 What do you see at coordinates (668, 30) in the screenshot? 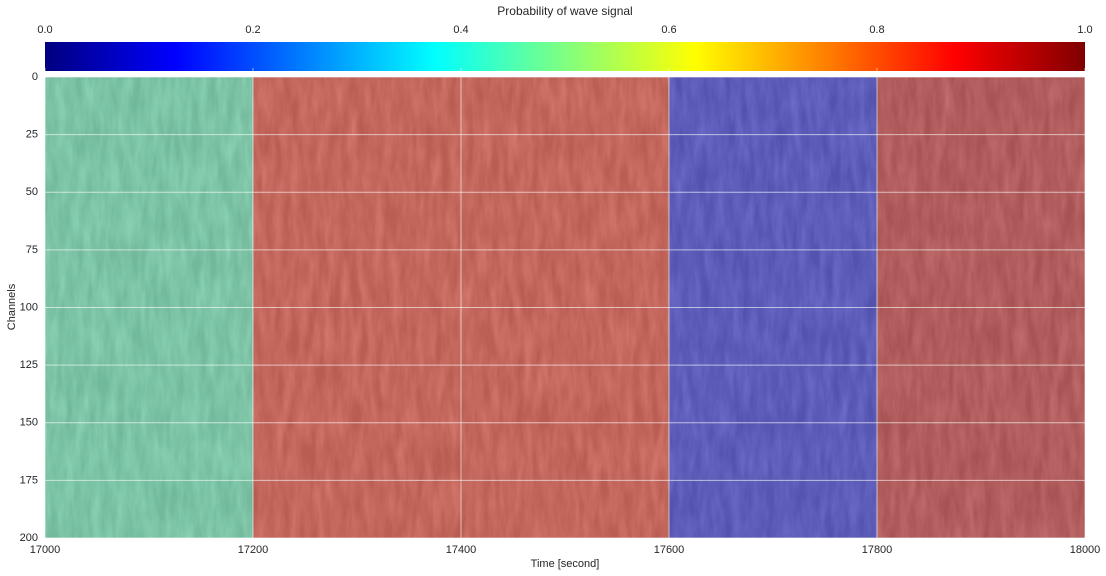
I see `colorbar-tick-label: 0.6` at bounding box center [668, 30].